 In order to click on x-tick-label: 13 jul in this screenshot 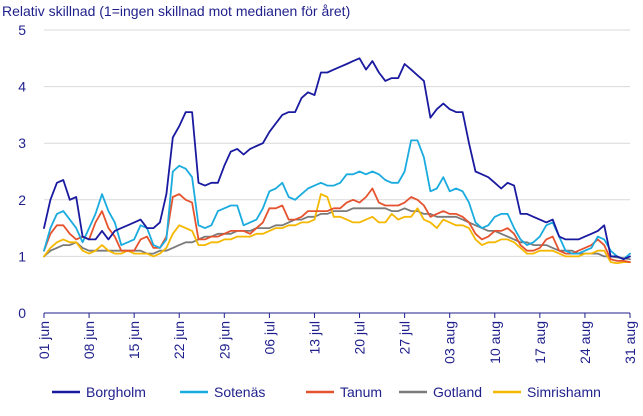, I will do `click(314, 337)`.